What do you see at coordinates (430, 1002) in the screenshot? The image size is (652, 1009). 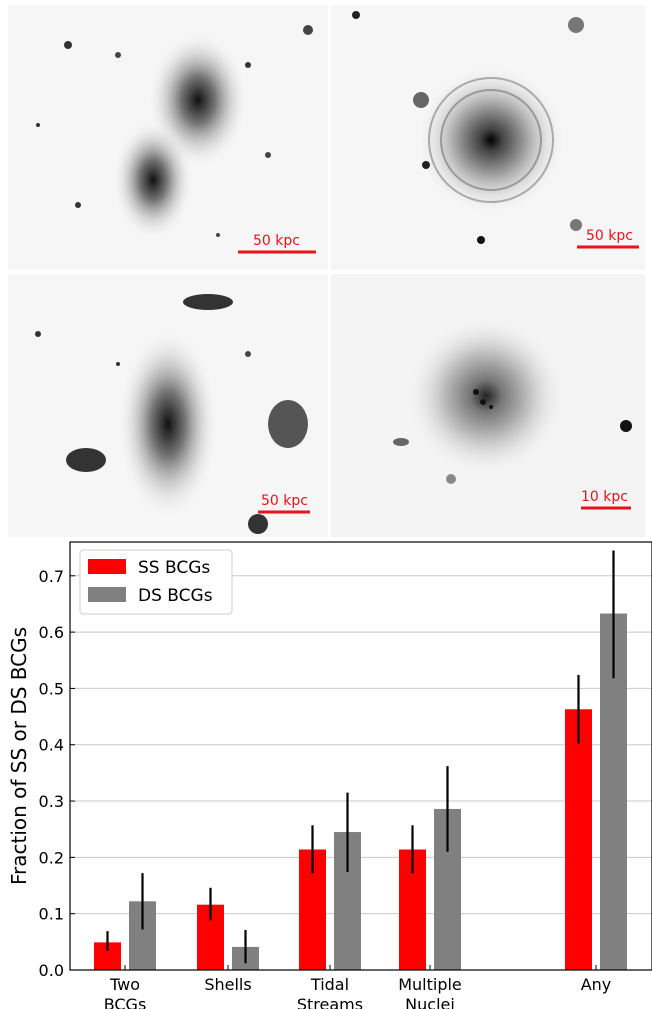 I see `x-tick-label-line2: Nuclei` at bounding box center [430, 1002].